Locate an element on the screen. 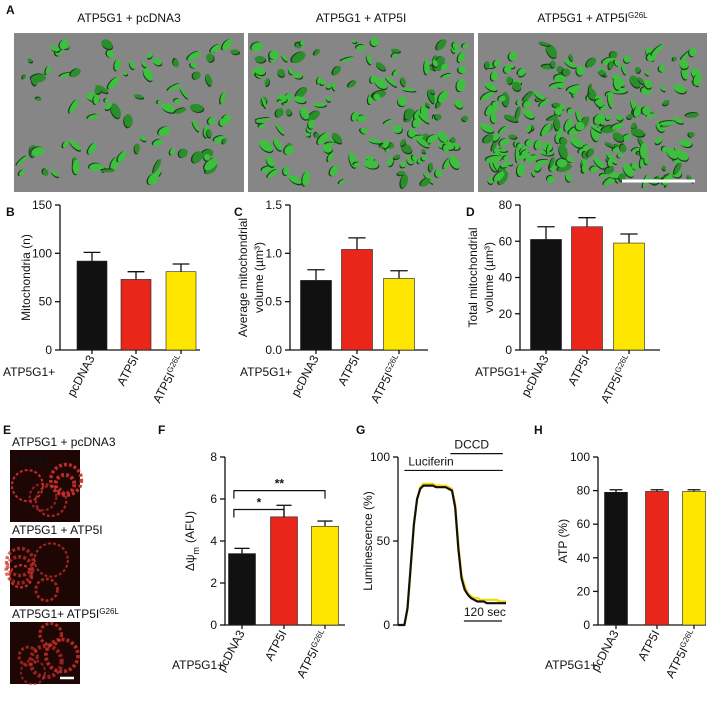  y-axis-label: Total mitochondrial is located at coordinates (473, 277).